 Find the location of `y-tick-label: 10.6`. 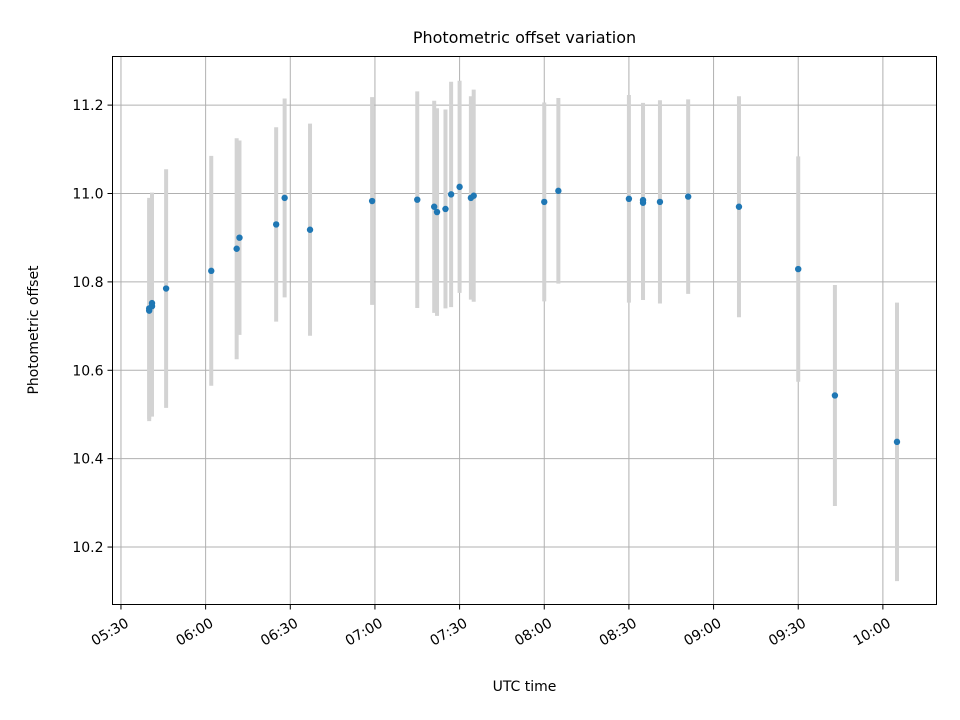

y-tick-label: 10.6 is located at coordinates (87, 371).